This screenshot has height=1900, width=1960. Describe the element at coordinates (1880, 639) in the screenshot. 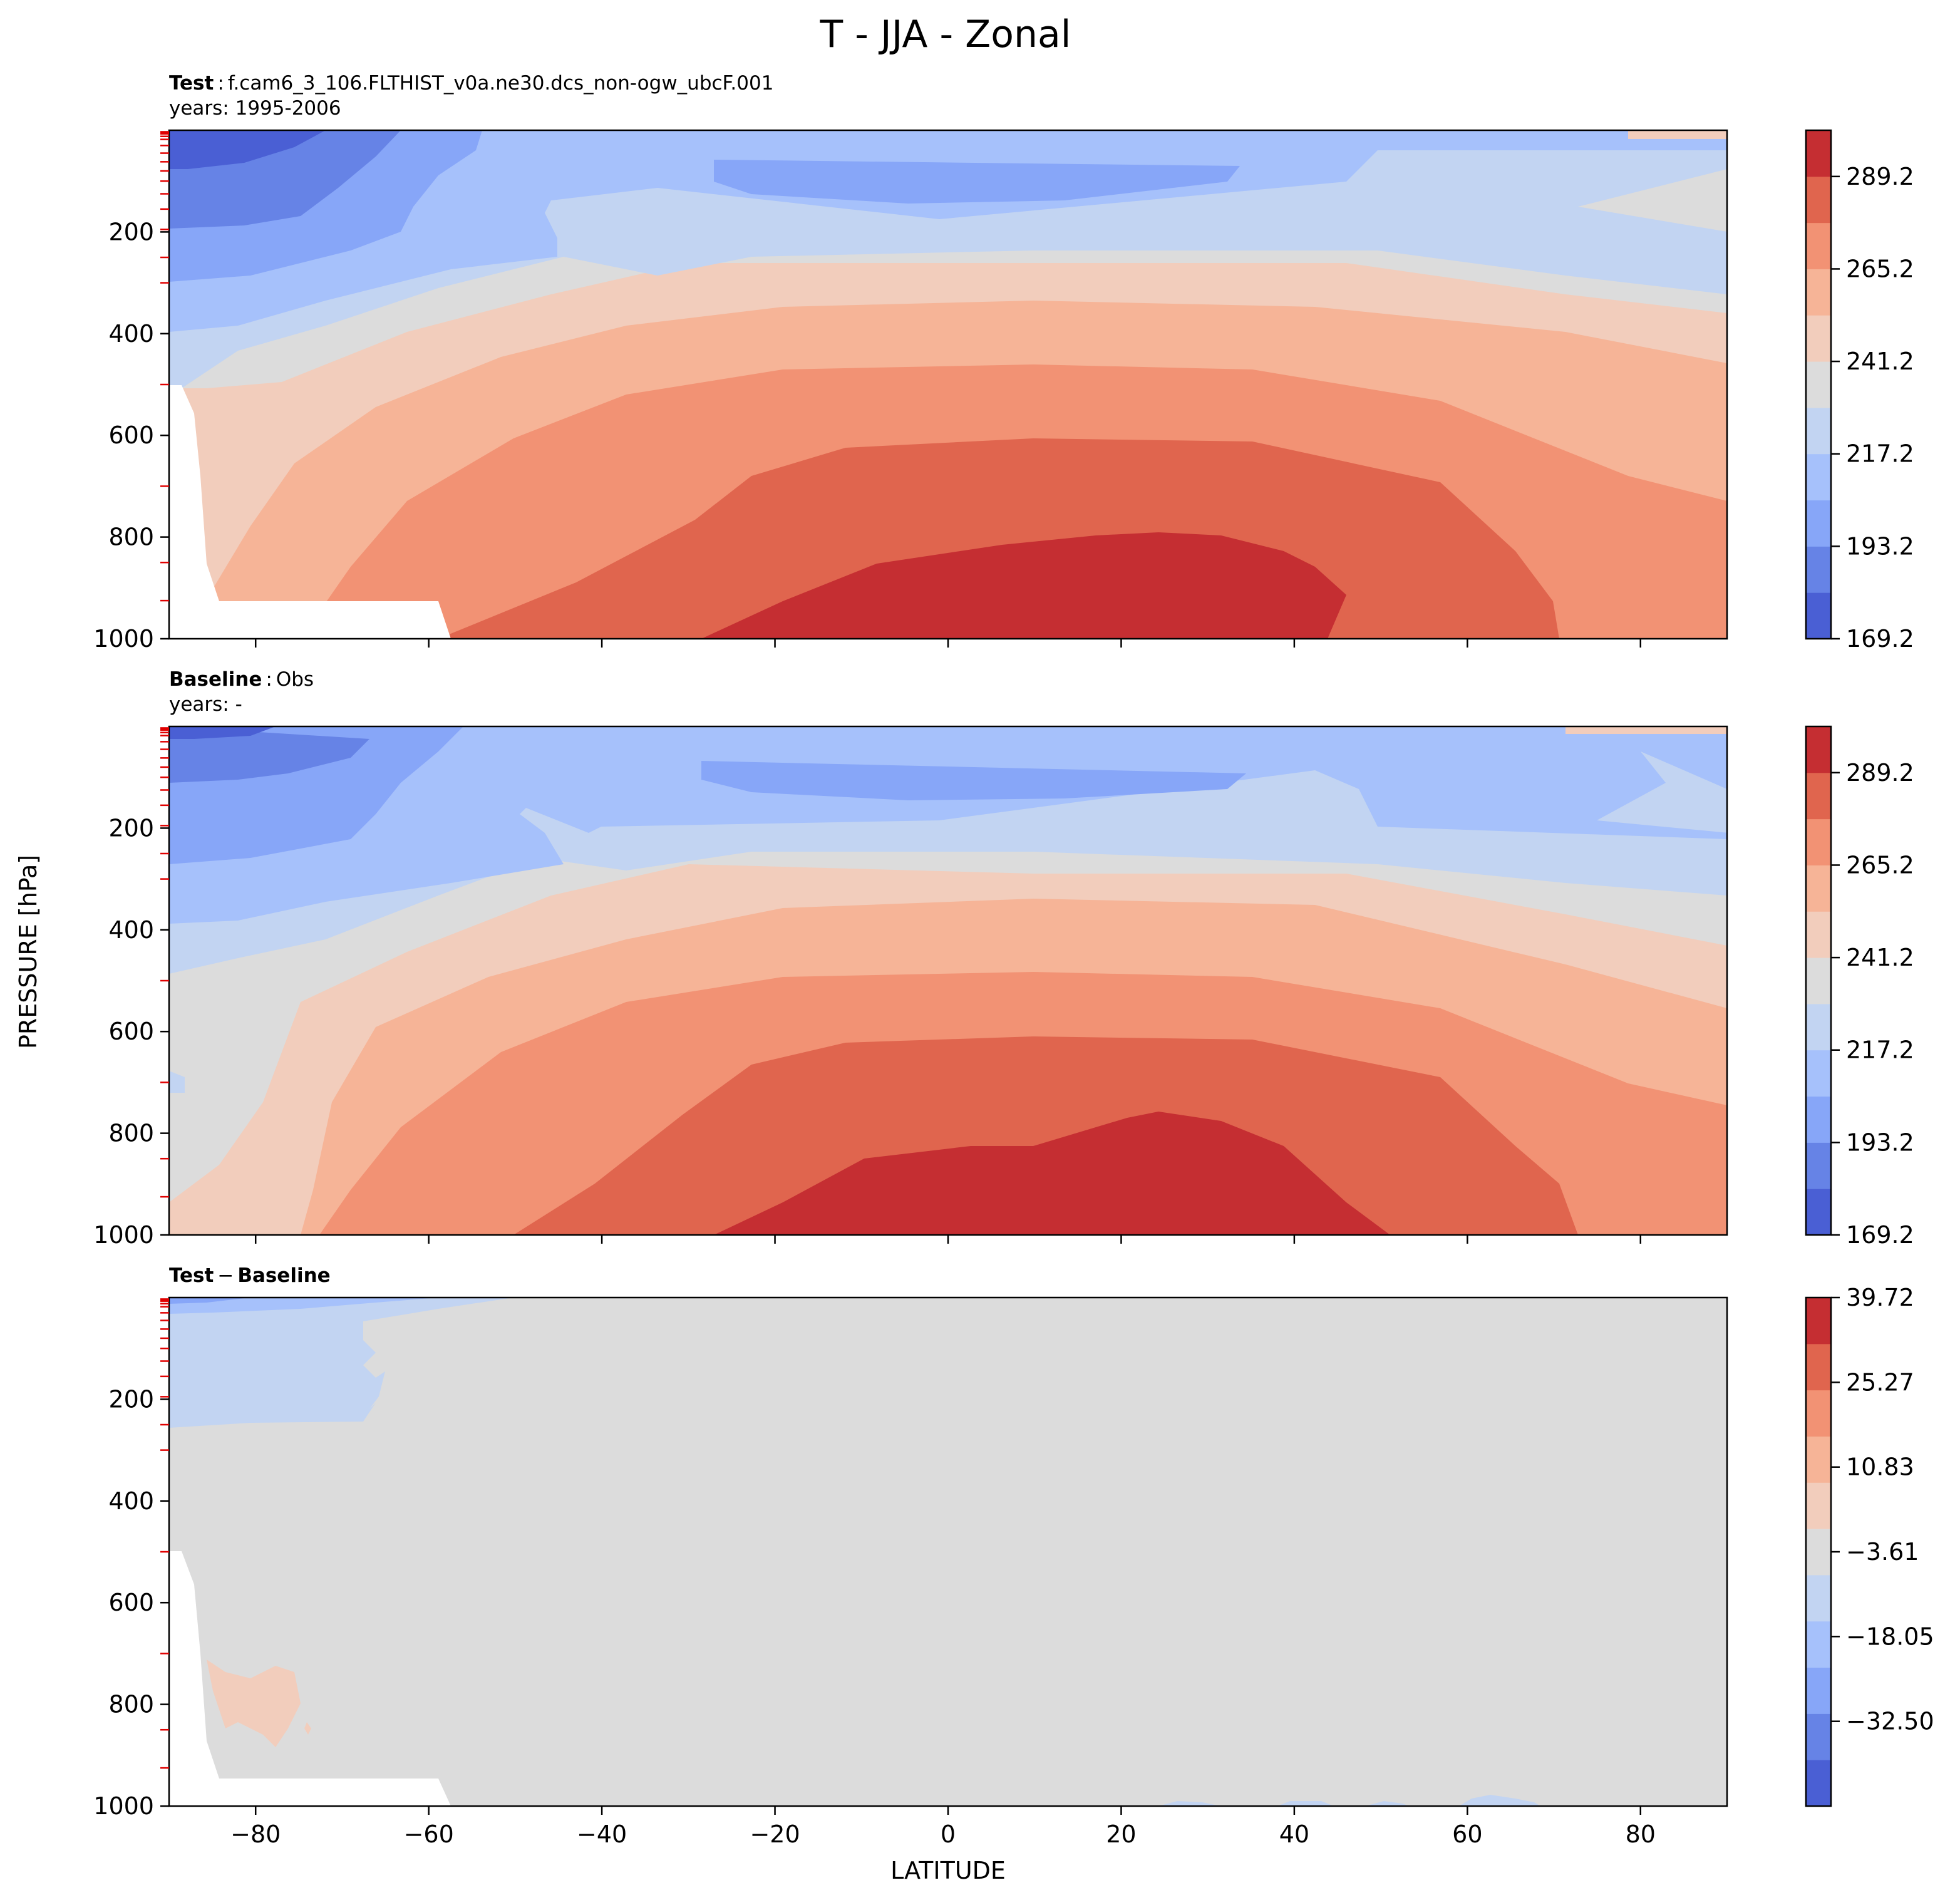

I see `test-colorbar-label: 169.2` at that location.